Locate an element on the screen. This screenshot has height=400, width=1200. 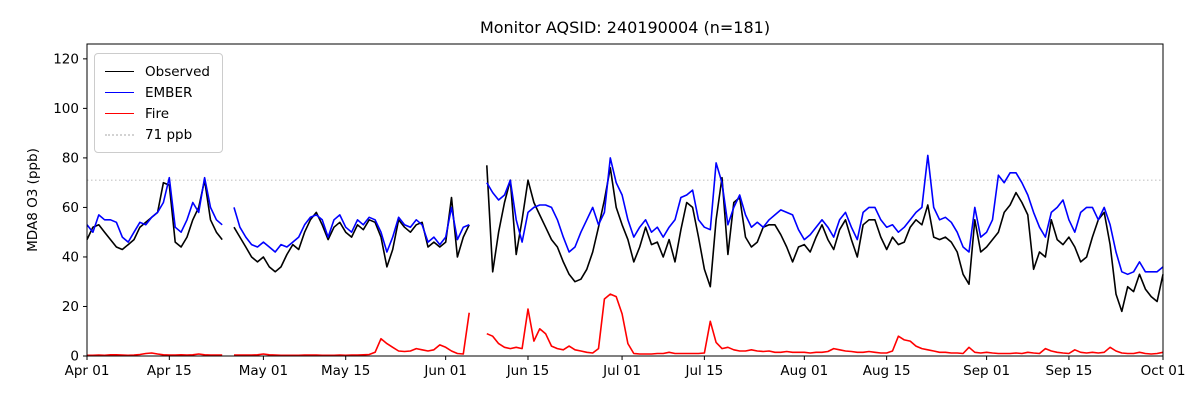
series-line-fire is located at coordinates (625, 325).